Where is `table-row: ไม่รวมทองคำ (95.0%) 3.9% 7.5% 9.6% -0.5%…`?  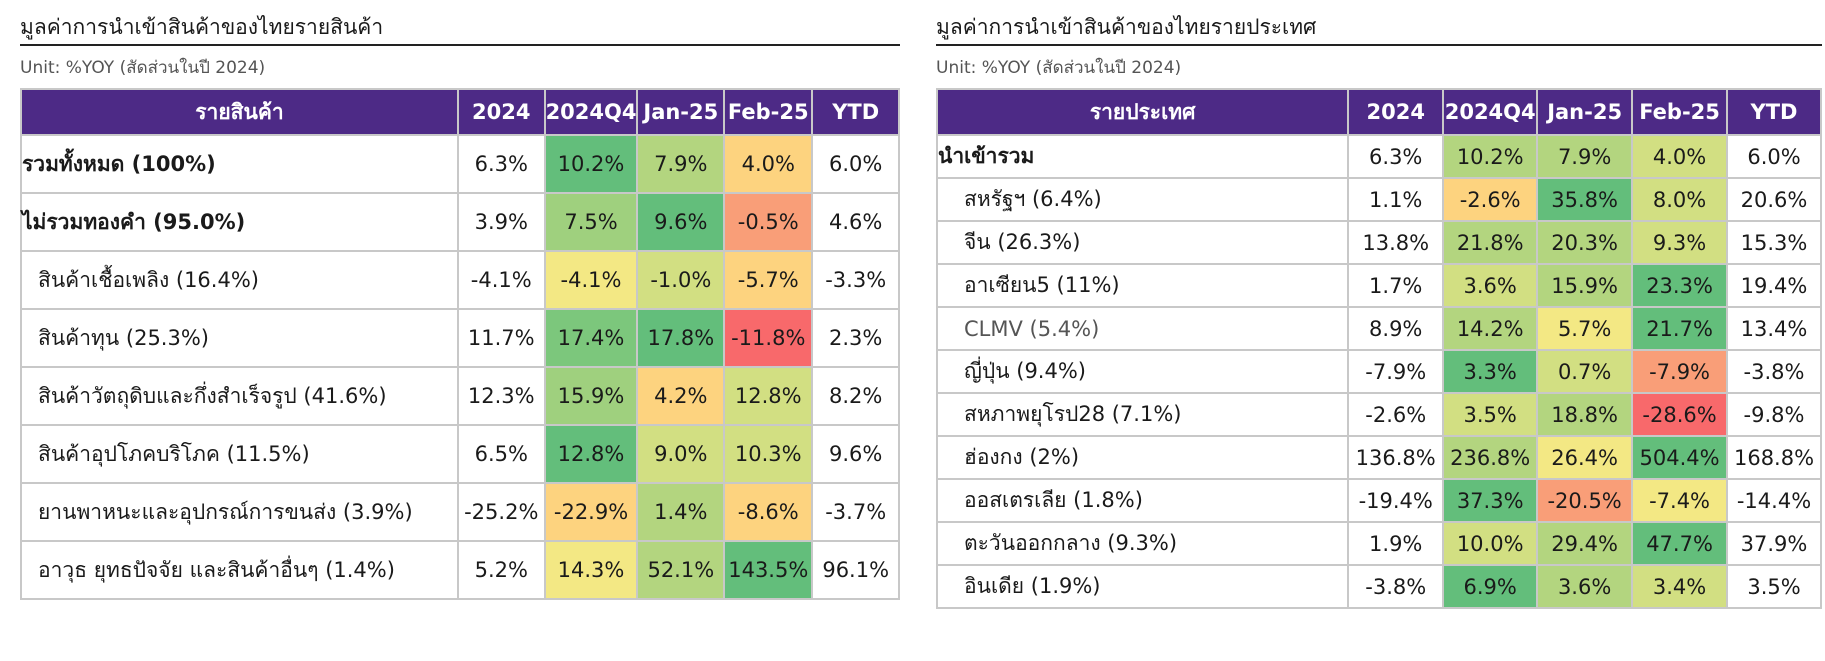
table-row: ไม่รวมทองคำ (95.0%) 3.9% 7.5% 9.6% -0.5%… is located at coordinates (460, 222).